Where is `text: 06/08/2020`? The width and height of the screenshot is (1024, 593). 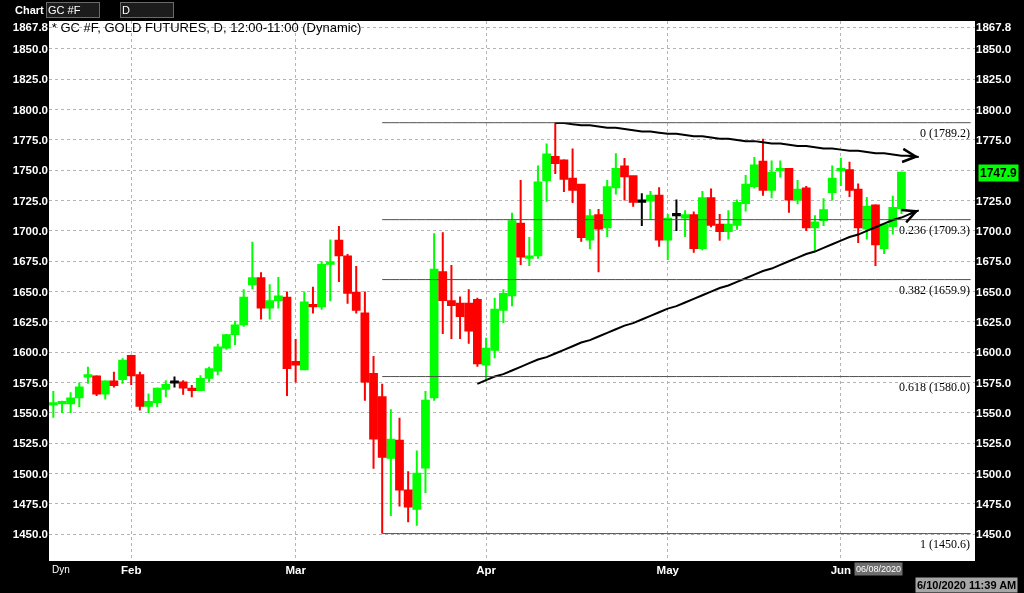
text: 06/08/2020 is located at coordinates (879, 569).